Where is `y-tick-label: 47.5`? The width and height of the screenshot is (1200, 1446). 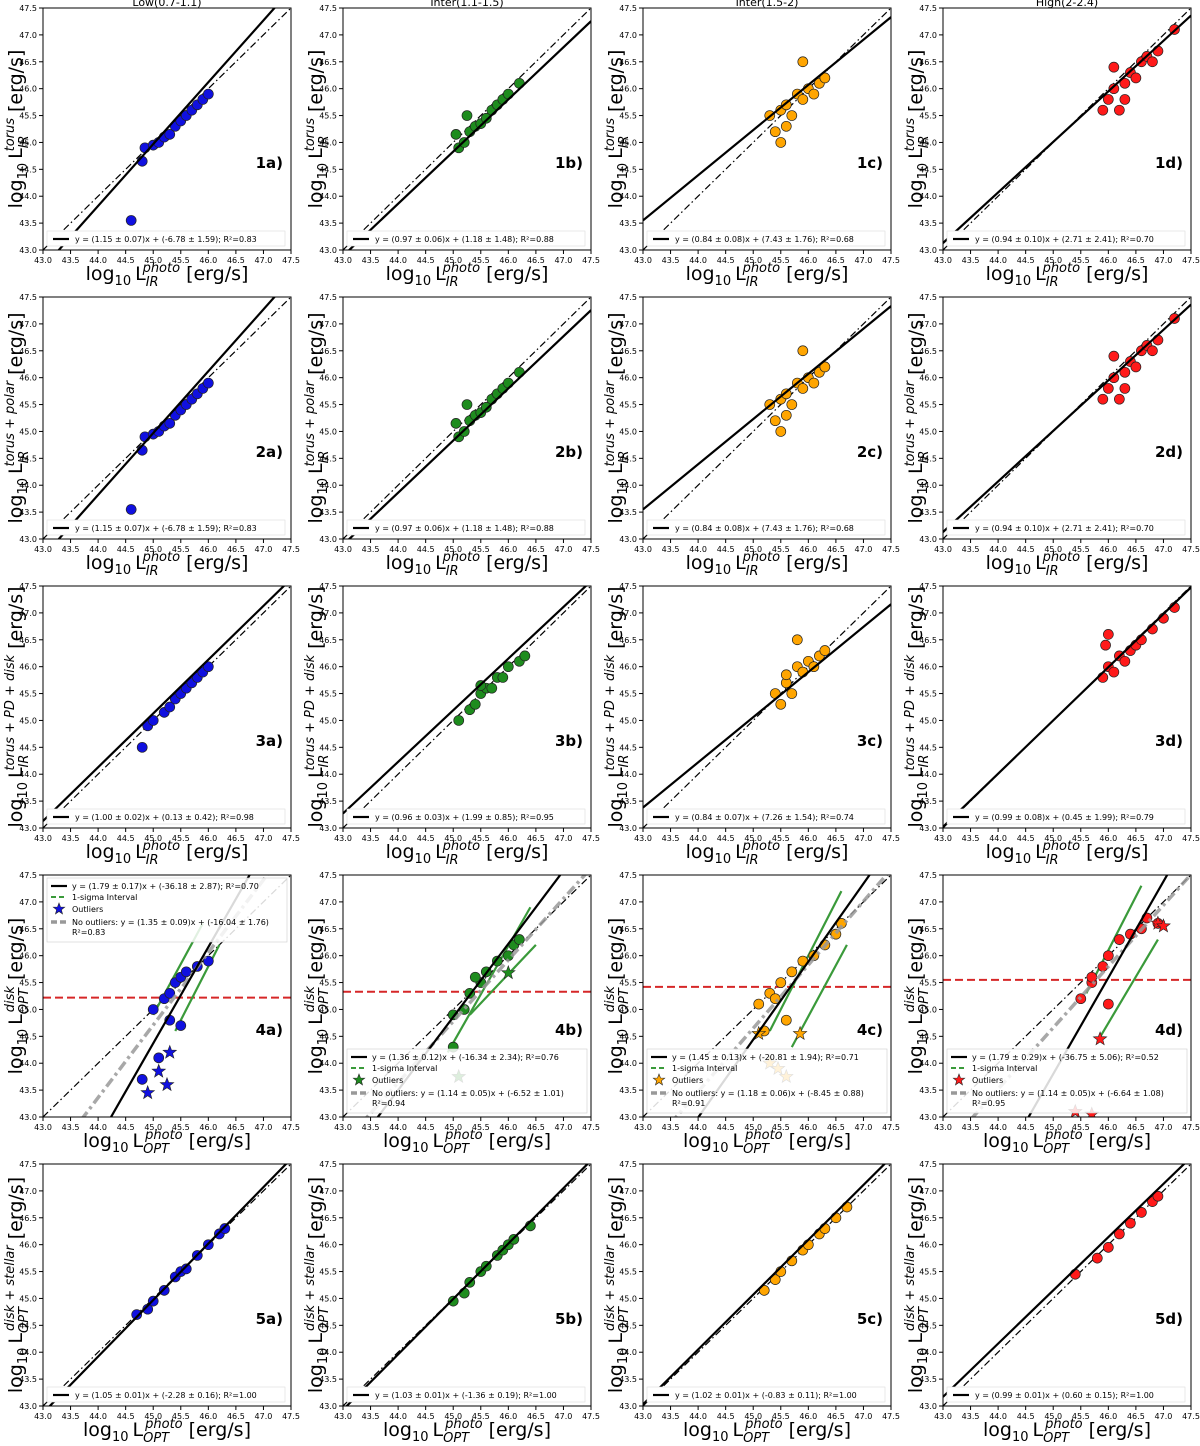 y-tick-label: 47.5 is located at coordinates (328, 875).